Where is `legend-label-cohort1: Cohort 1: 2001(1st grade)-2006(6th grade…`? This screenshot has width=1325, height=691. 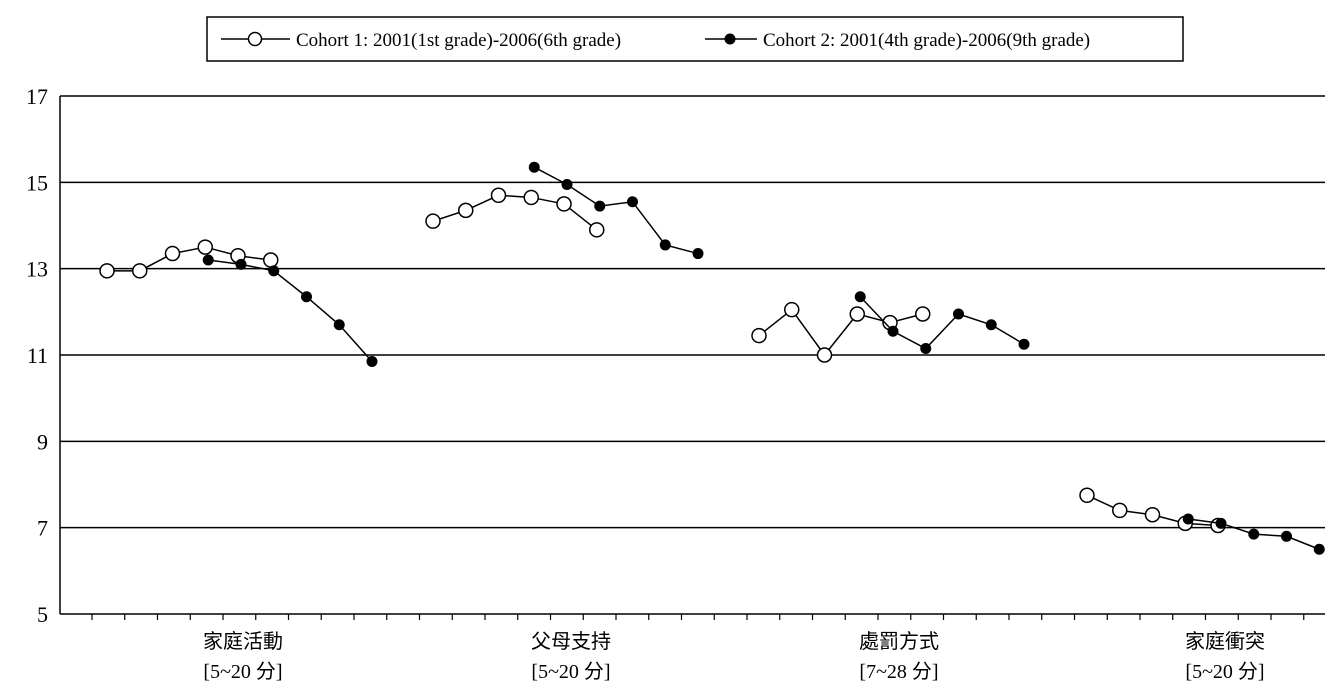
legend-label-cohort1: Cohort 1: 2001(1st grade)-2006(6th grade… is located at coordinates (458, 40).